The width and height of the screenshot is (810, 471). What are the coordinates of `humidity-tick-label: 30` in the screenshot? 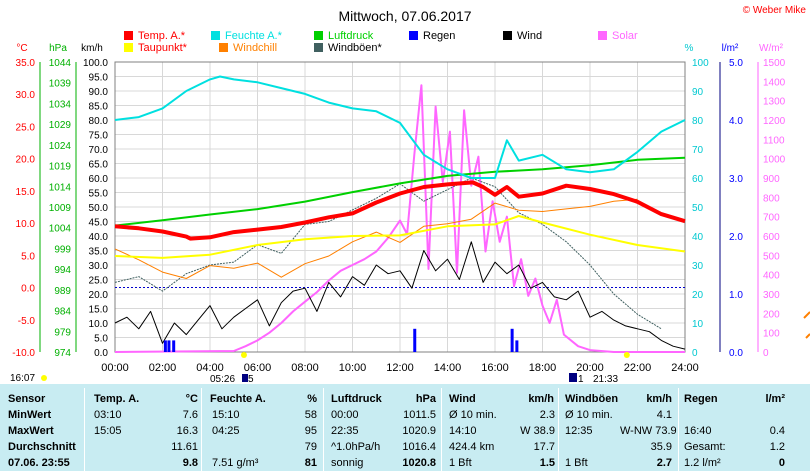 It's located at (698, 266).